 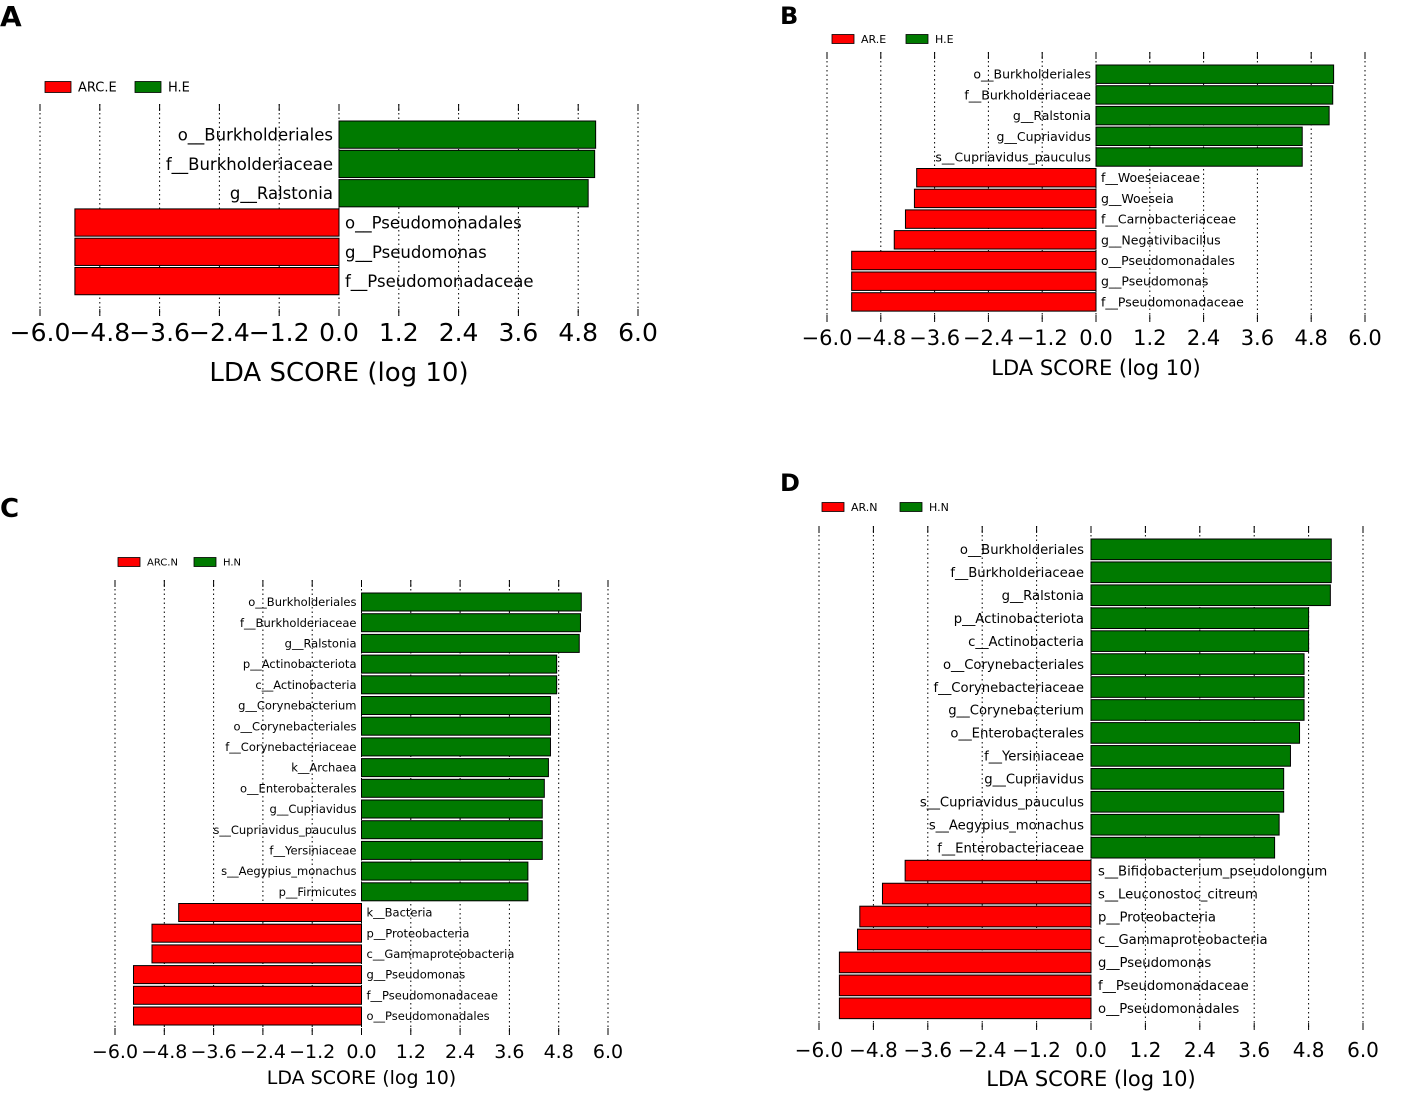 I want to click on category-label: g__Woeseia, so click(x=1137, y=198).